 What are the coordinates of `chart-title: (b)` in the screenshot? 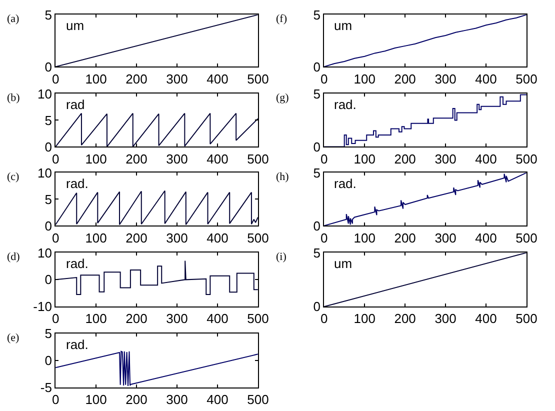 It's located at (13, 98).